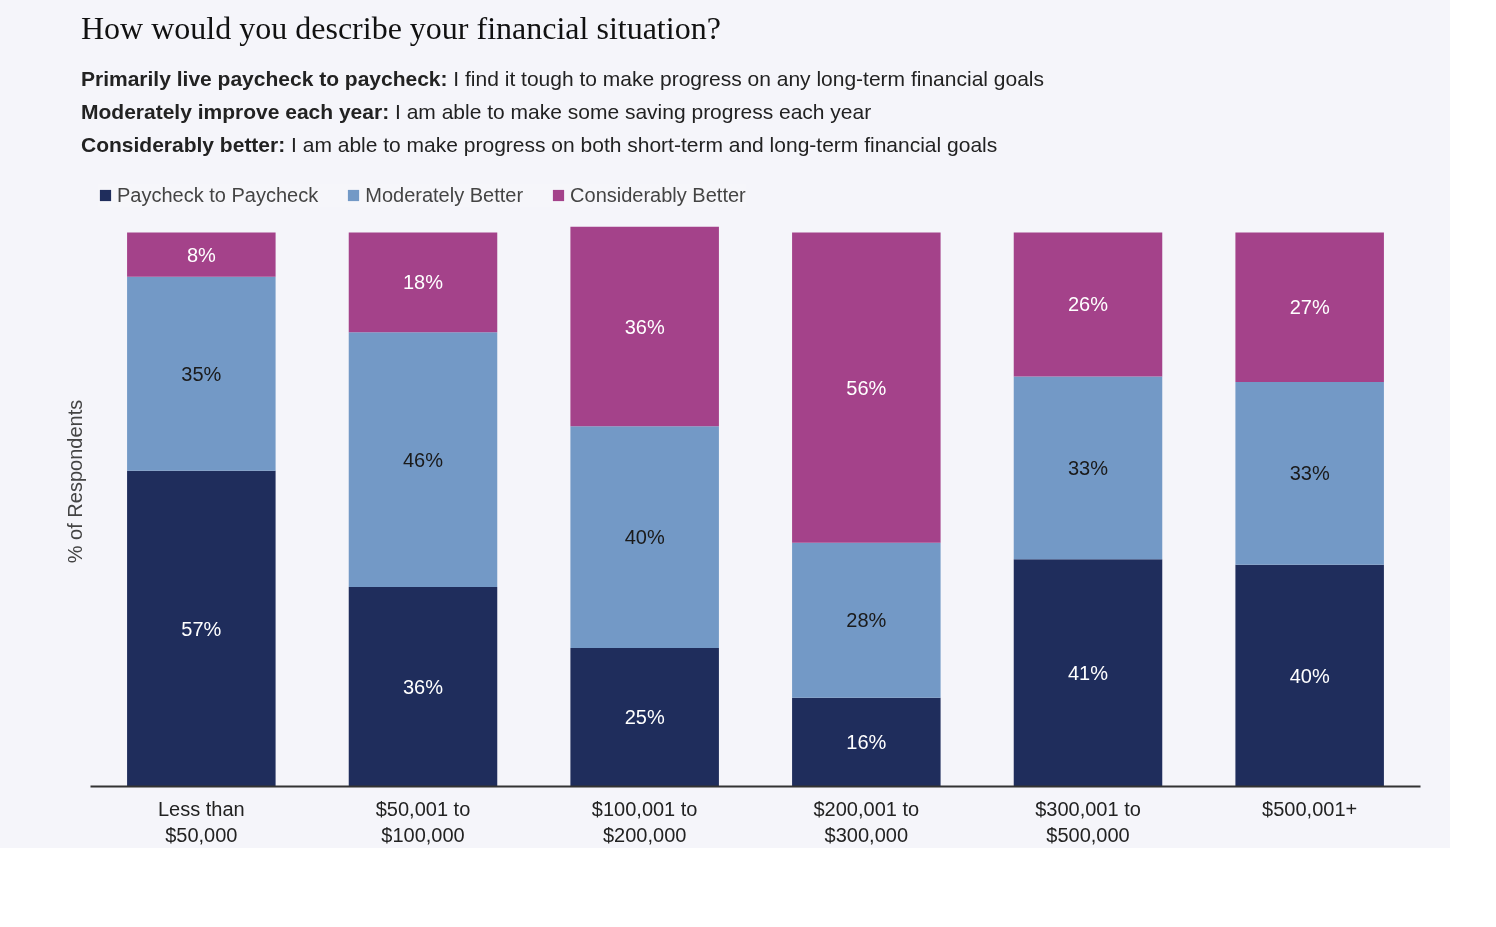  I want to click on x-tick-label: $500,001+, so click(1310, 808).